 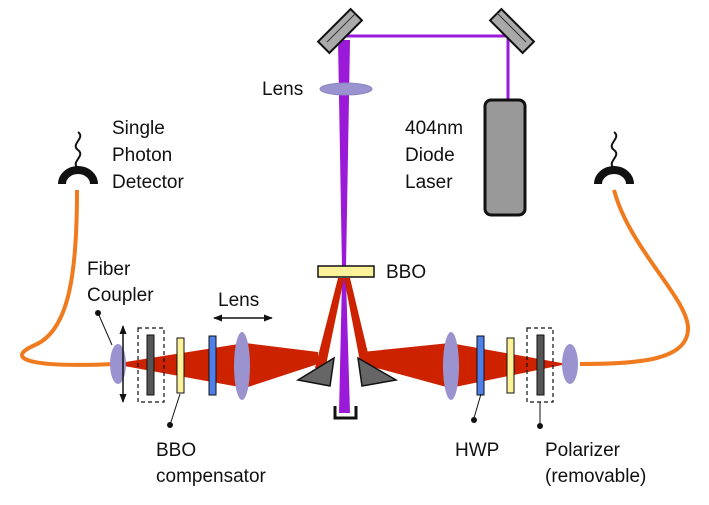 I want to click on diode-laser, so click(x=505, y=157).